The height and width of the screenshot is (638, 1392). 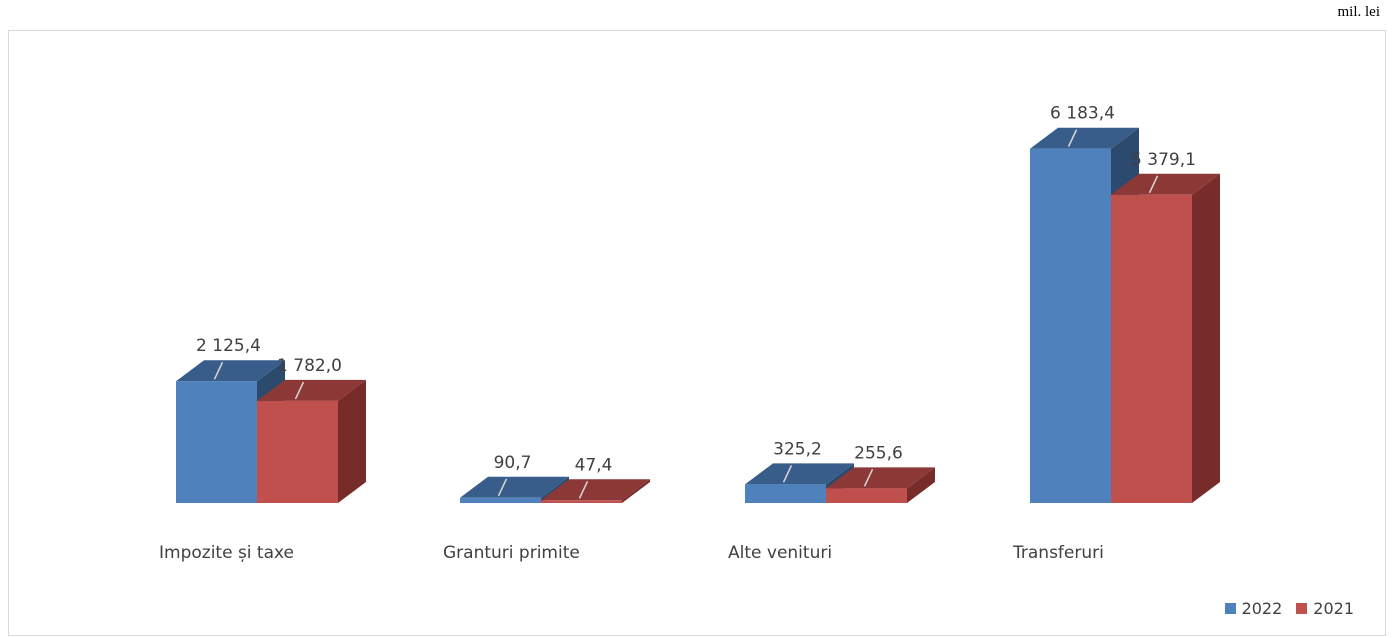 What do you see at coordinates (1230, 608) in the screenshot?
I see `legend-swatch-2022` at bounding box center [1230, 608].